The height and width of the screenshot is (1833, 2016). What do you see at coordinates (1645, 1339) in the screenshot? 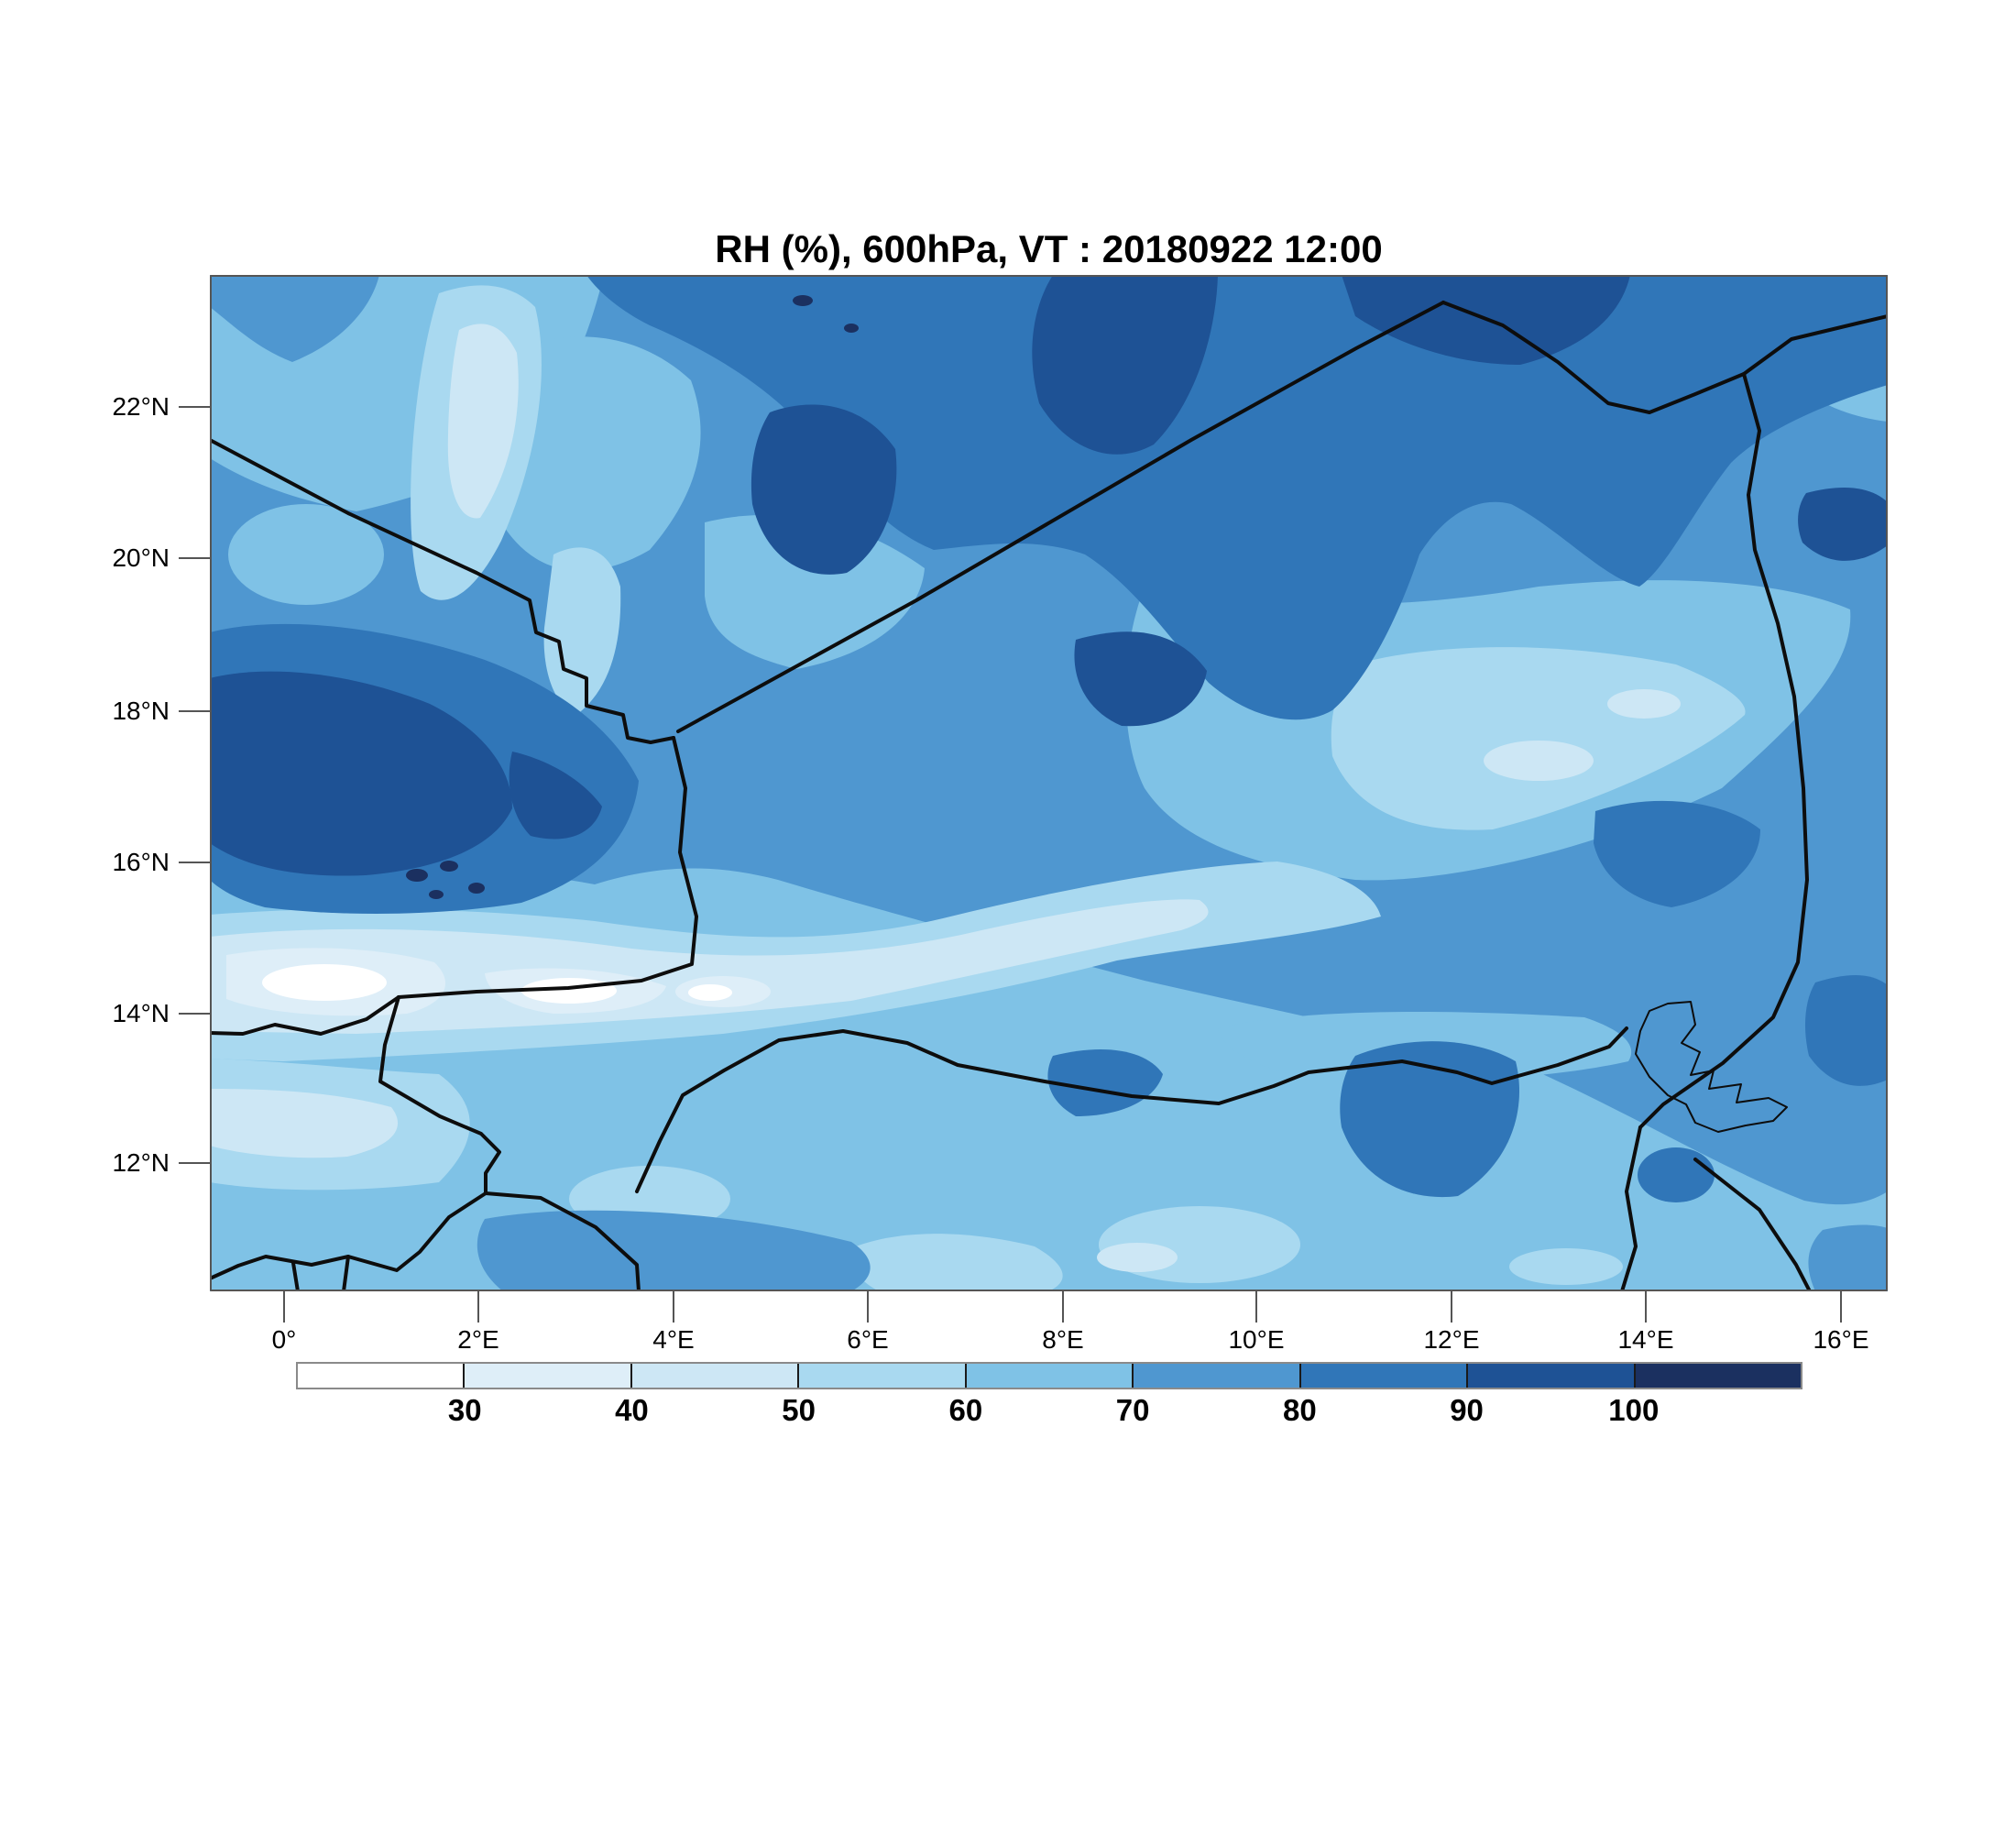
I see `lon-tick-label: 14°E` at bounding box center [1645, 1339].